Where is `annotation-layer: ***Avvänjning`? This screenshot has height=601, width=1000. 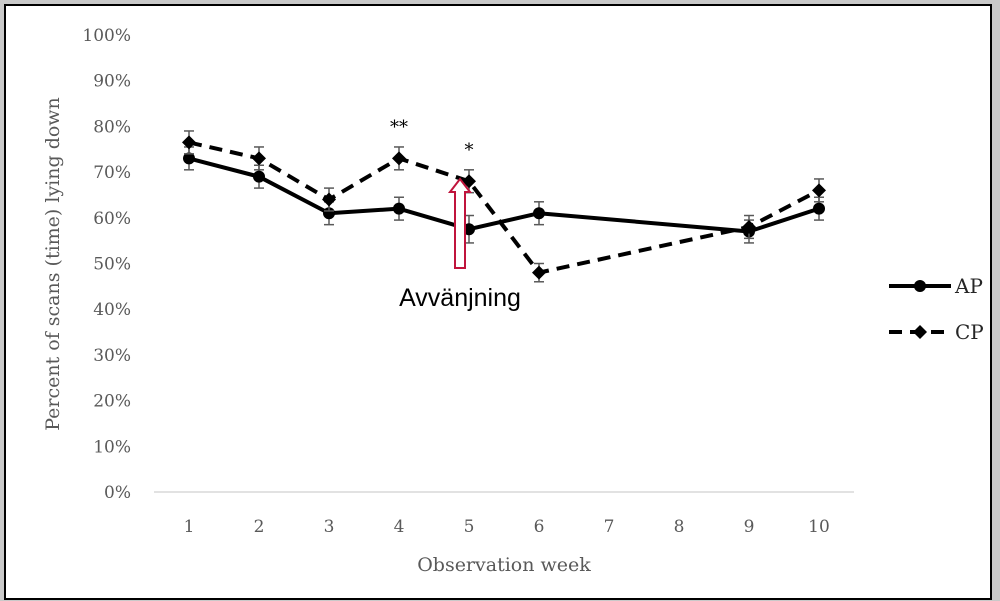
annotation-layer: ***Avvänjning is located at coordinates (455, 214).